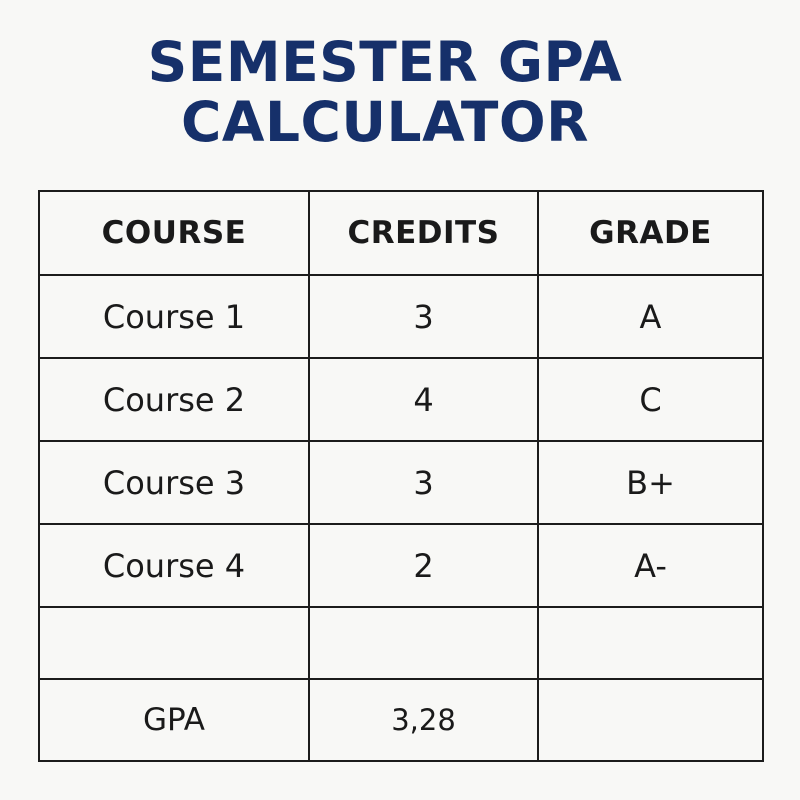  Describe the element at coordinates (174, 233) in the screenshot. I see `header-course: COURSE` at that location.